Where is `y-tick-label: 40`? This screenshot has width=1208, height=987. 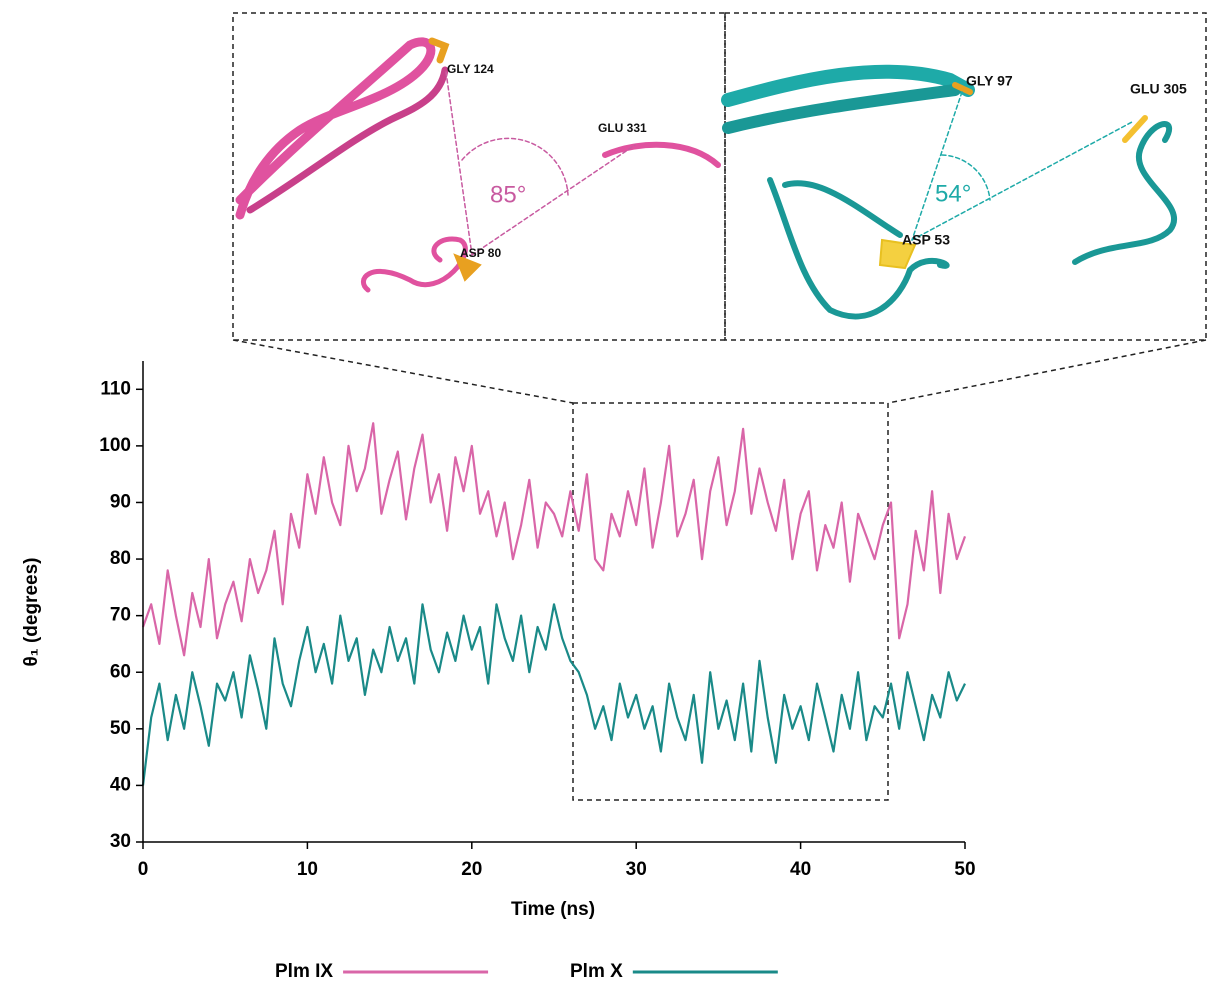 y-tick-label: 40 is located at coordinates (120, 784).